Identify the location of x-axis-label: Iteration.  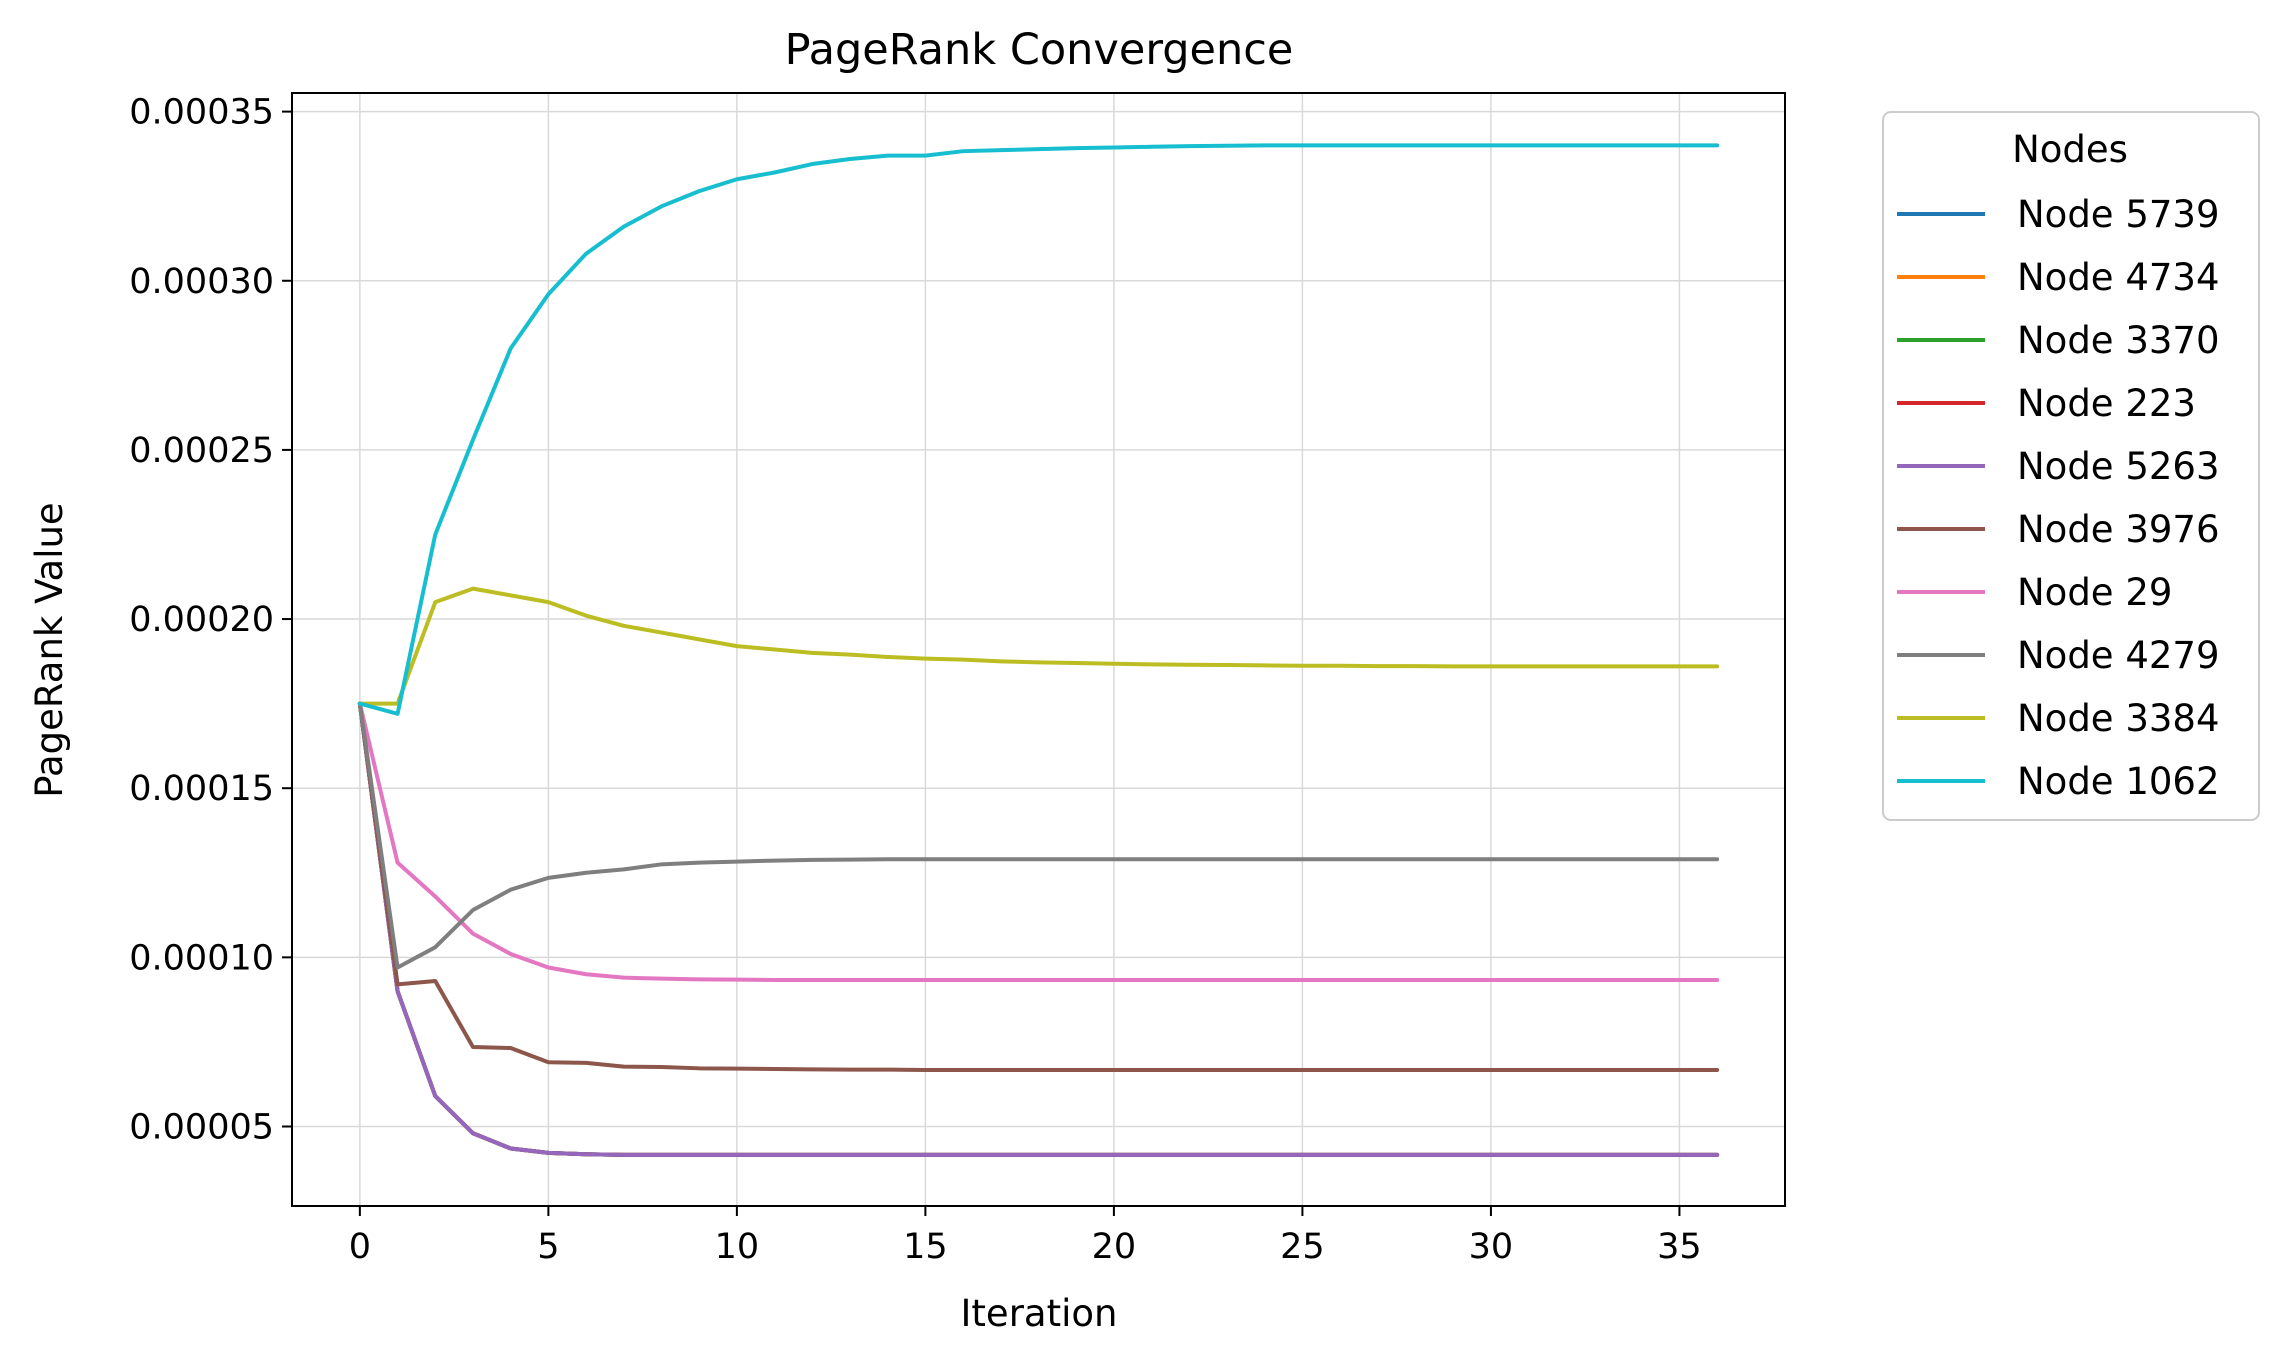
(1039, 1313).